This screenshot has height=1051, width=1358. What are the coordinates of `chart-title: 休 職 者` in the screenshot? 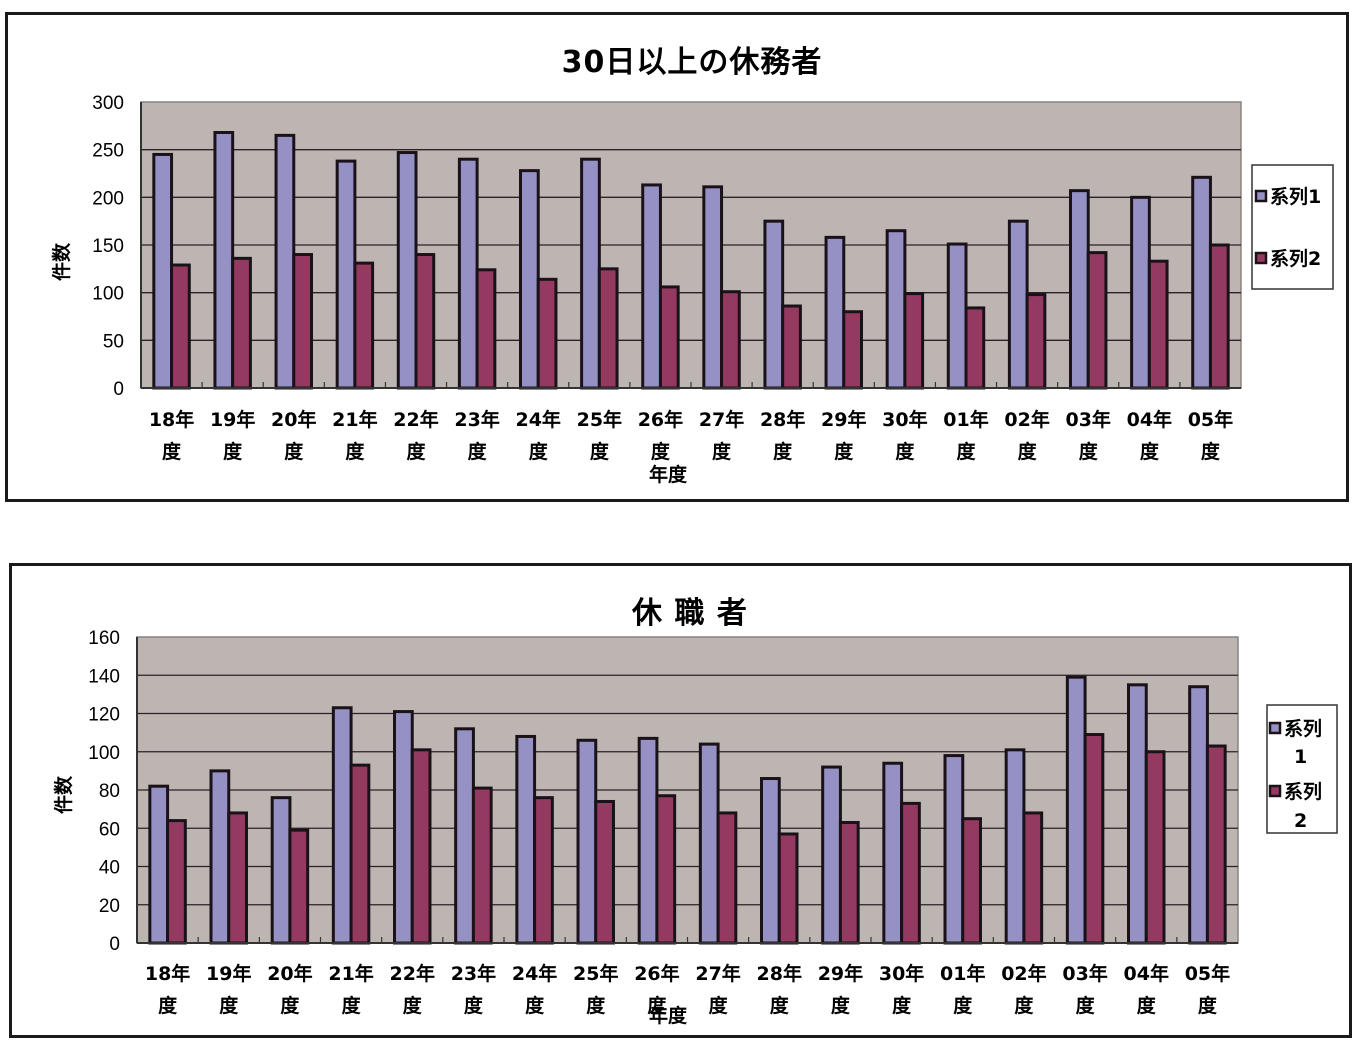 It's located at (689, 613).